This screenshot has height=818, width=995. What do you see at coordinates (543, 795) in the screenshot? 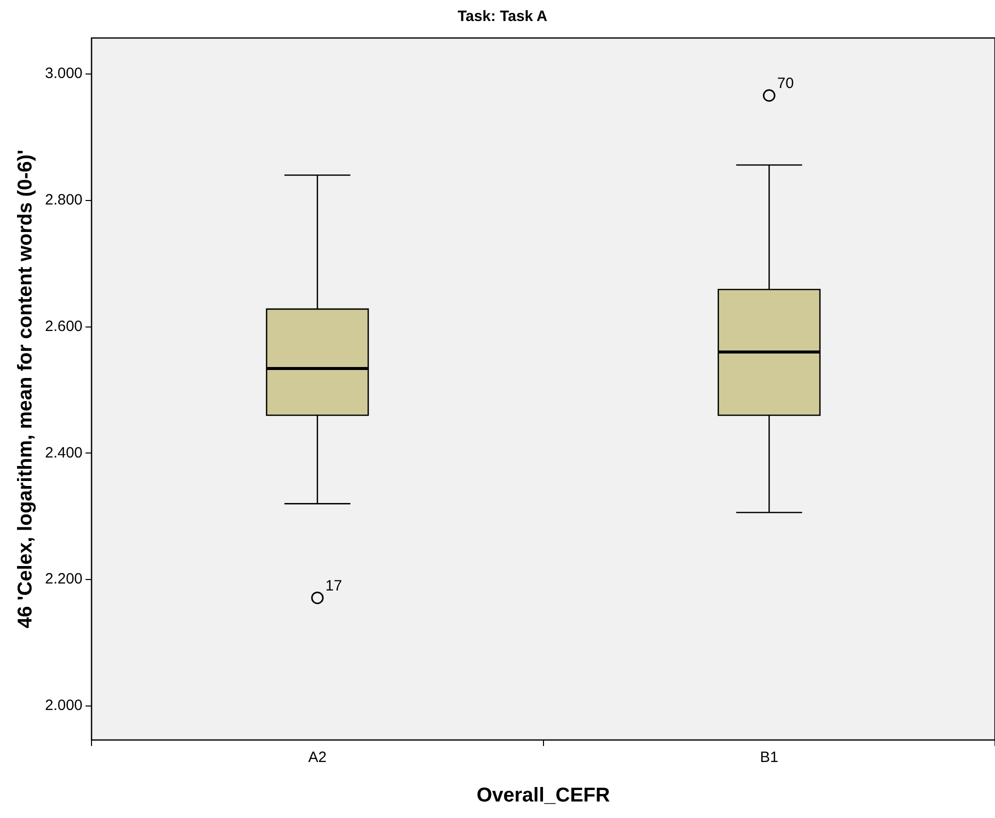
I see `x-axis-title: Overall_CEFR` at bounding box center [543, 795].